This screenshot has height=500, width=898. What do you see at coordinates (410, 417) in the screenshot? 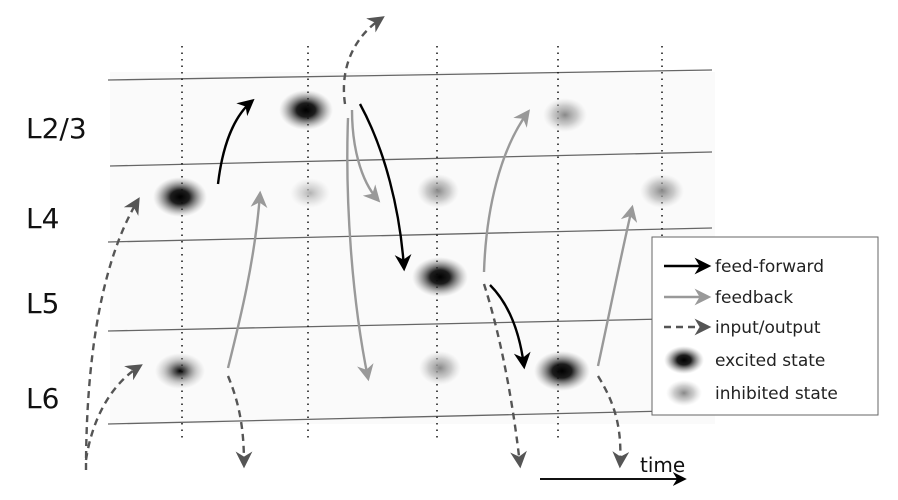
I see `boundary-bottom` at bounding box center [410, 417].